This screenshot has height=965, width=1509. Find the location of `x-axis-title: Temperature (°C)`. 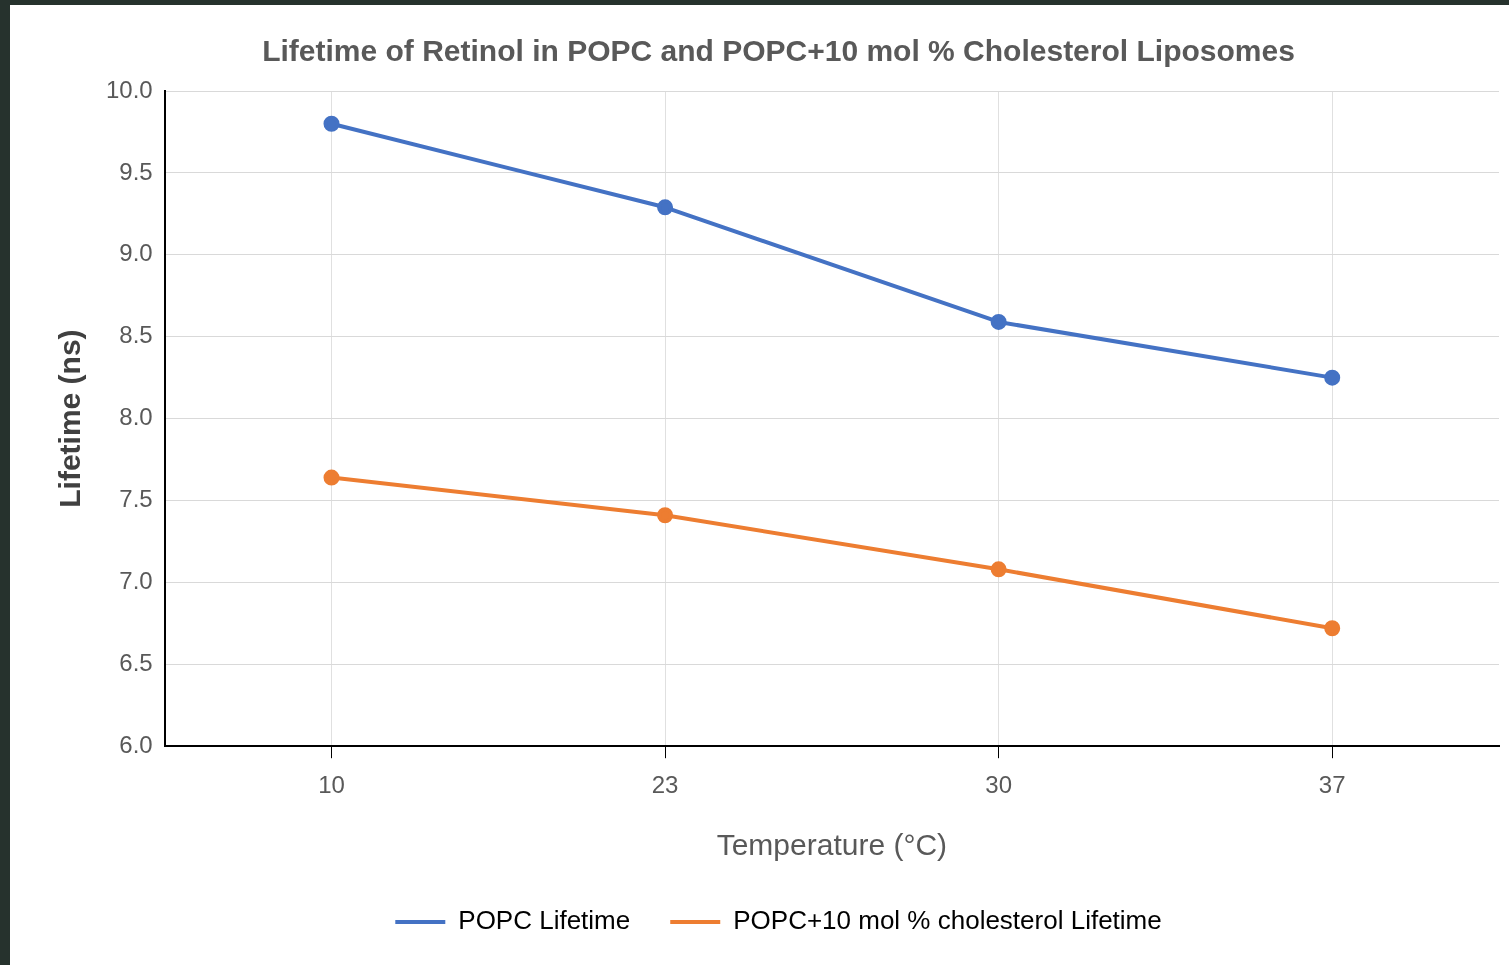

x-axis-title: Temperature (°C) is located at coordinates (832, 845).